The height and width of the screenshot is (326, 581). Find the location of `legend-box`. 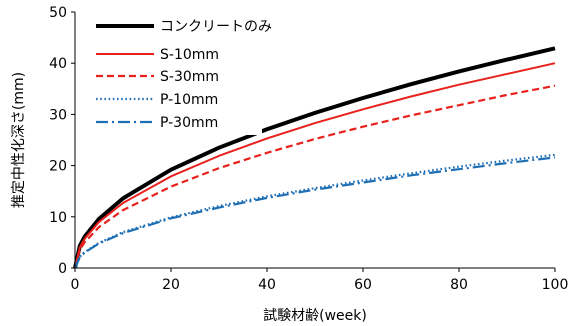

legend-box is located at coordinates (173, 74).